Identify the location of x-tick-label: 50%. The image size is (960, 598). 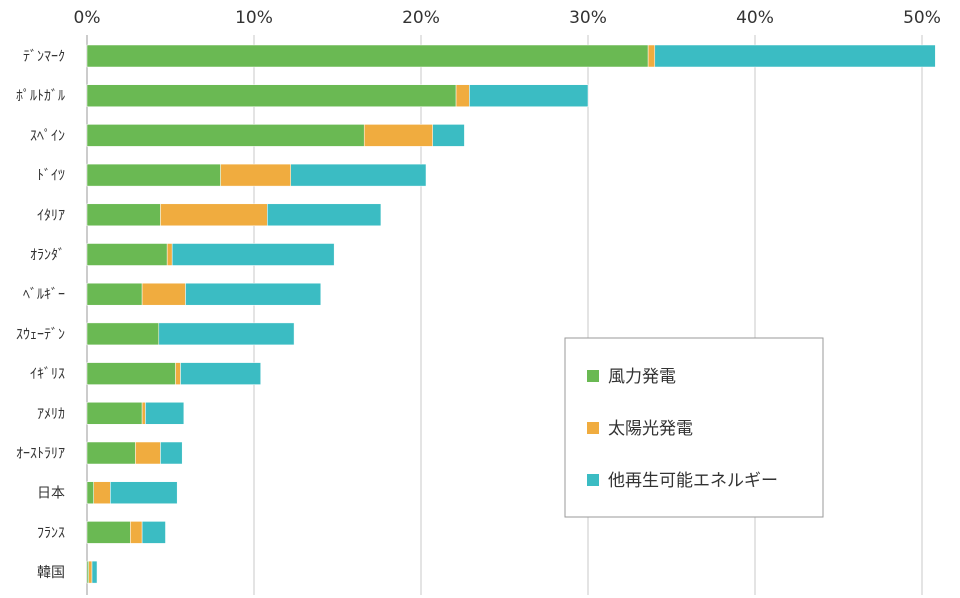
(922, 18).